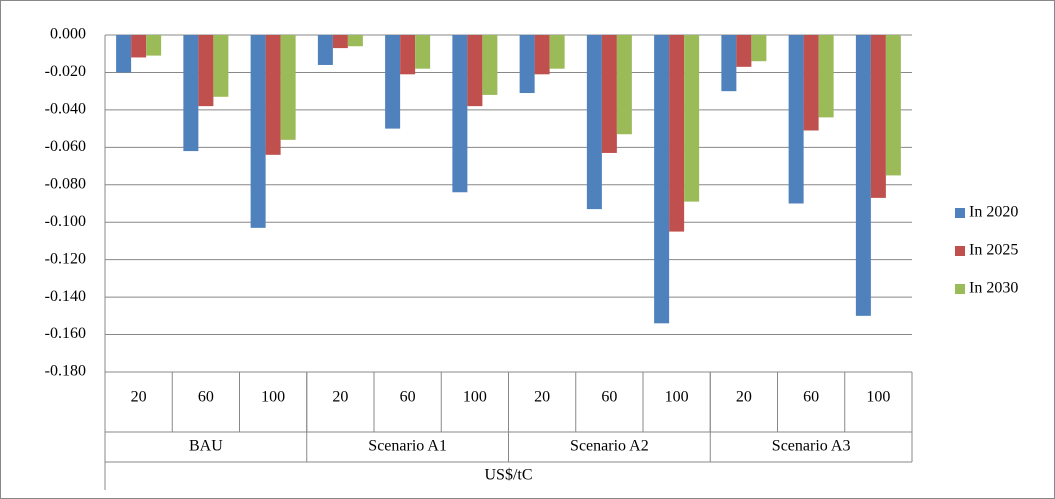 The height and width of the screenshot is (499, 1055). Describe the element at coordinates (206, 446) in the screenshot. I see `group-label: BAU` at that location.